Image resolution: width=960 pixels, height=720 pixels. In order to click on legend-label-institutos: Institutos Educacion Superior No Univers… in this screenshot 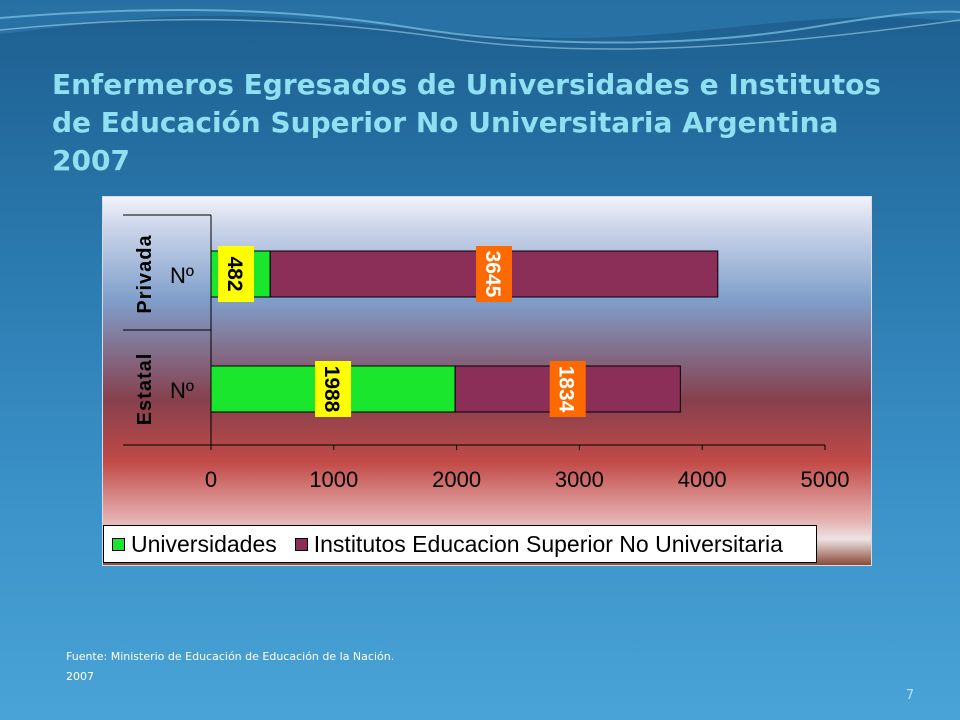, I will do `click(548, 543)`.